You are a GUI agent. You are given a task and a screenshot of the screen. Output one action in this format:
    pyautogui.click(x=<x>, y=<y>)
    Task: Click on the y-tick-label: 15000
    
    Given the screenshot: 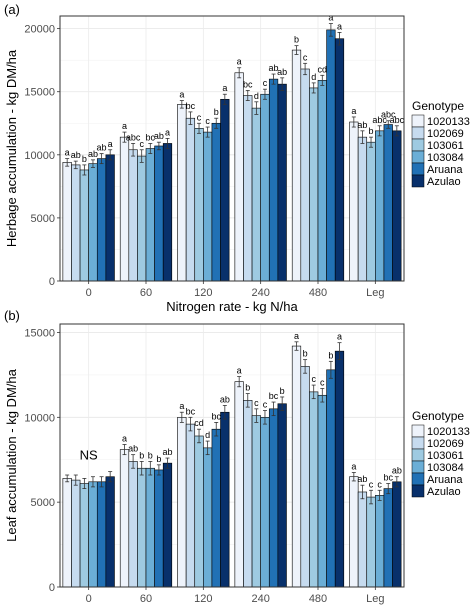 What is the action you would take?
    pyautogui.click(x=39, y=93)
    